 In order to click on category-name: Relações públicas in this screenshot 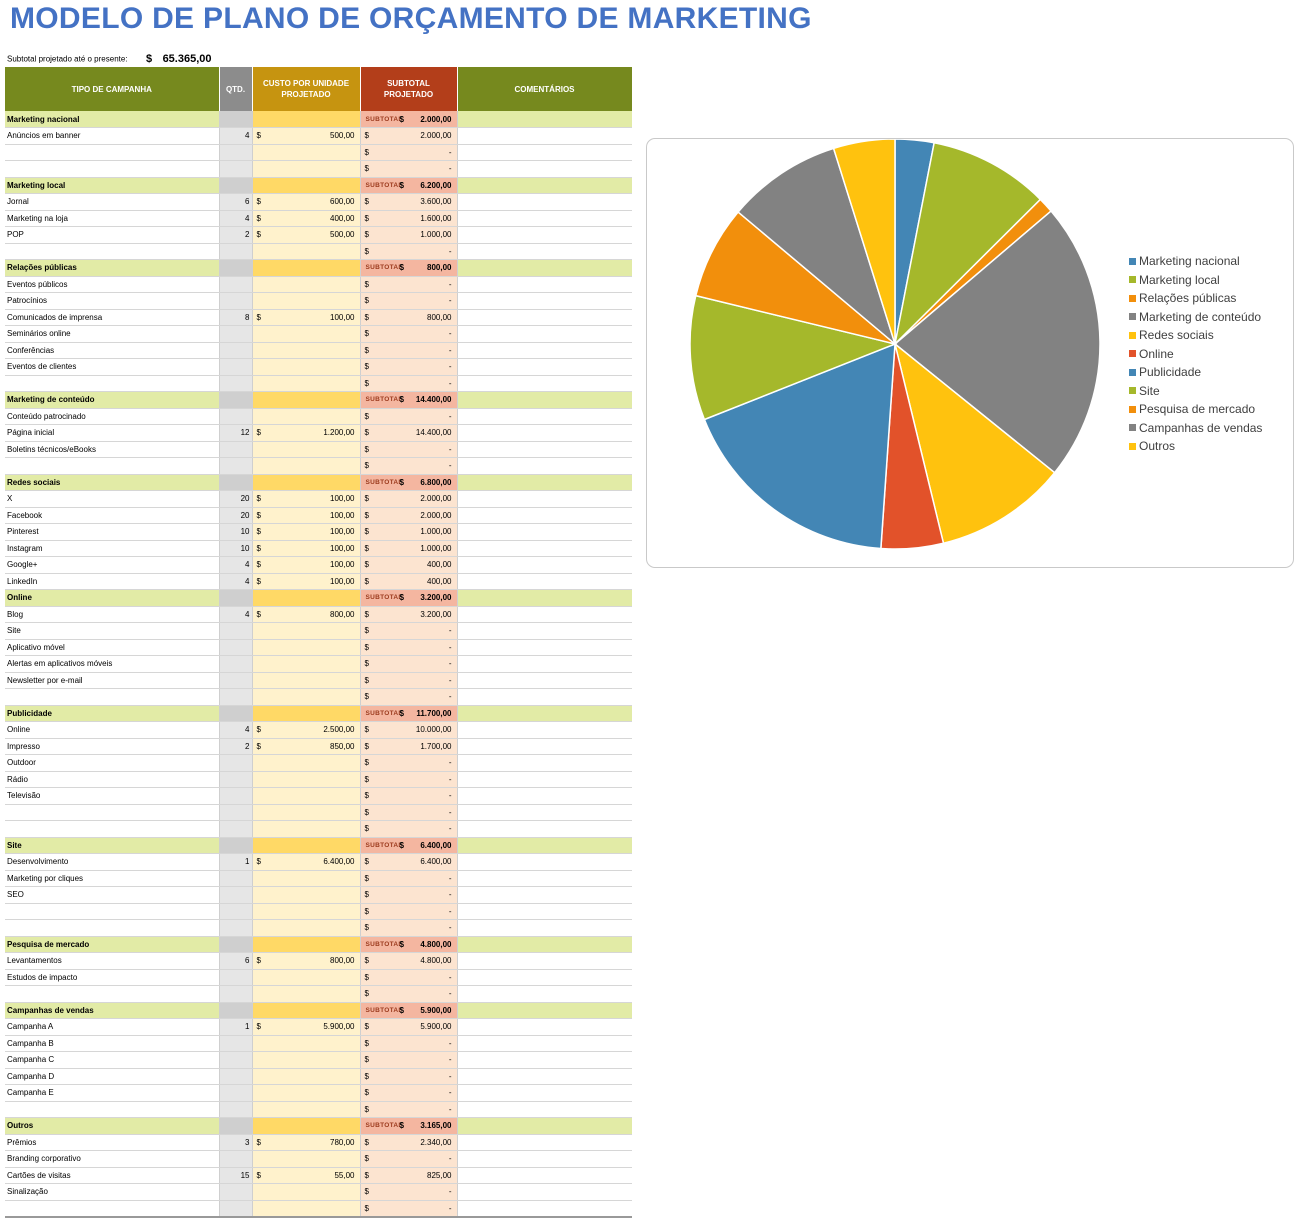, I will do `click(112, 268)`.